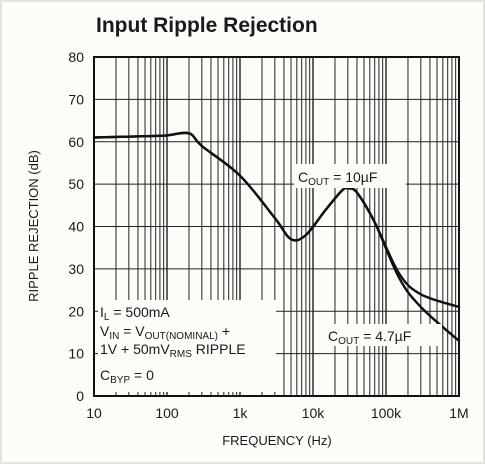 This screenshot has width=485, height=466. I want to click on x-tick-label: 10, so click(94, 413).